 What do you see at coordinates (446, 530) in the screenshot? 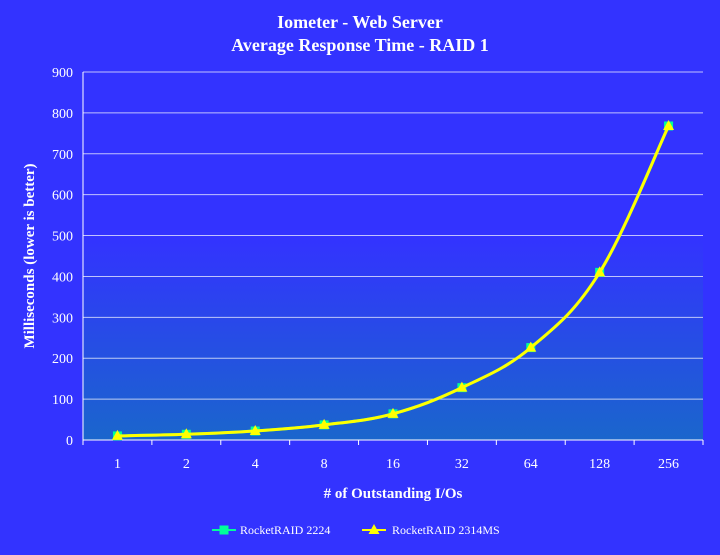
I see `legend-label: RocketRAID 2314MS` at bounding box center [446, 530].